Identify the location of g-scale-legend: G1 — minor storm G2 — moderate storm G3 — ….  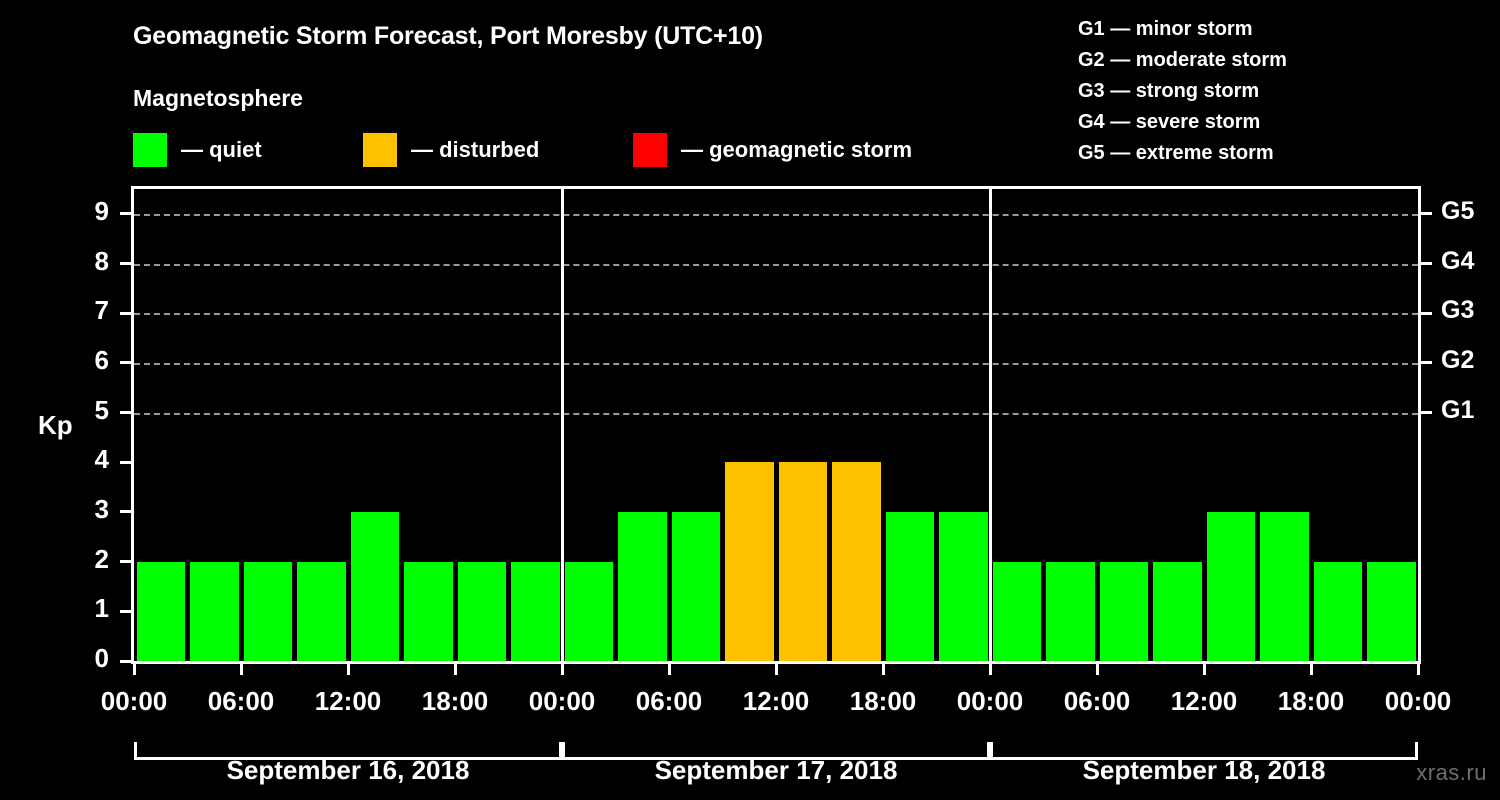
(1182, 91).